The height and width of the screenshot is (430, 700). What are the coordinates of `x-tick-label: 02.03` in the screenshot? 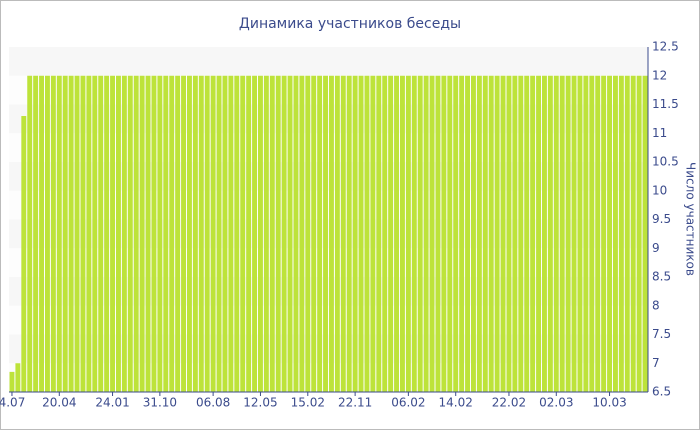 It's located at (556, 403).